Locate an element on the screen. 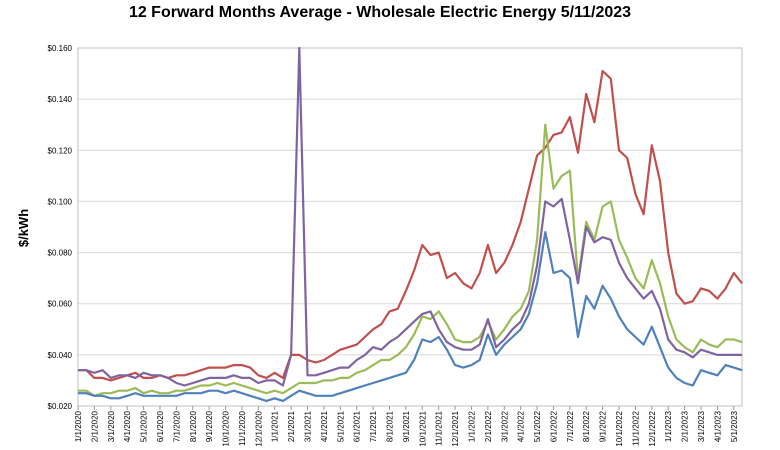 Image resolution: width=780 pixels, height=450 pixels. y-axis-label: $/kWh is located at coordinates (23, 228).